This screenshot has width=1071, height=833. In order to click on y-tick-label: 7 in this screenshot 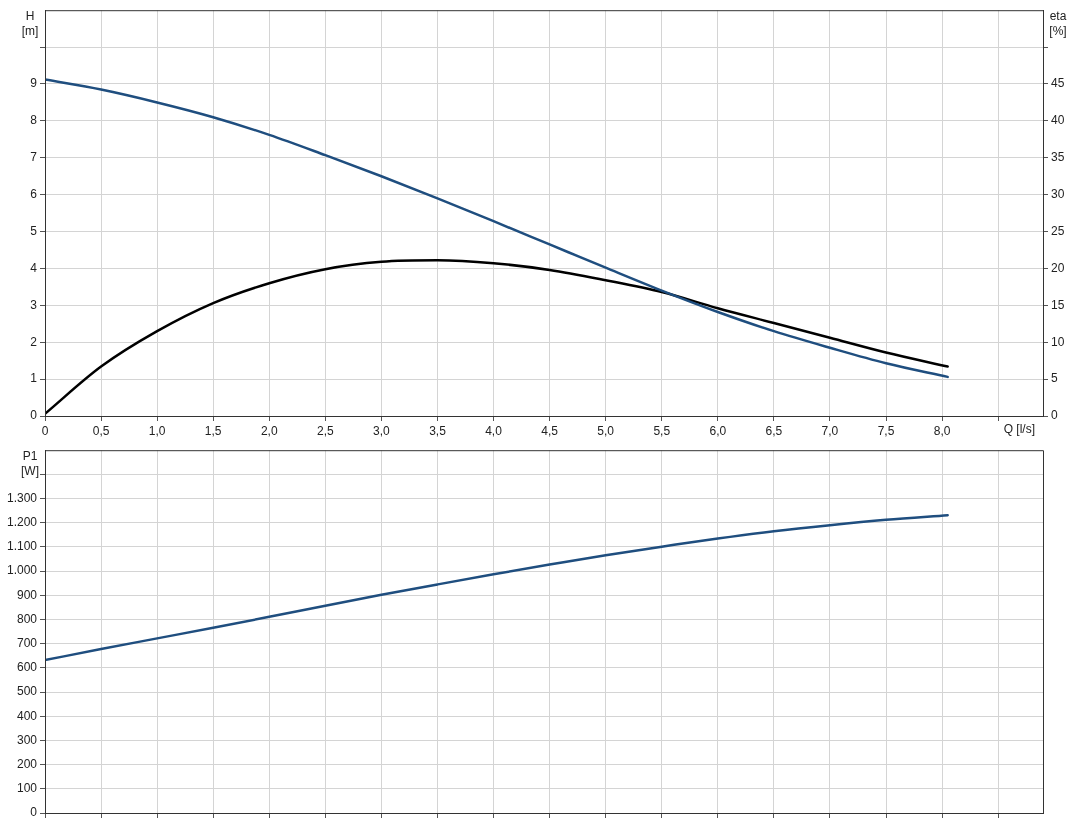, I will do `click(34, 157)`.